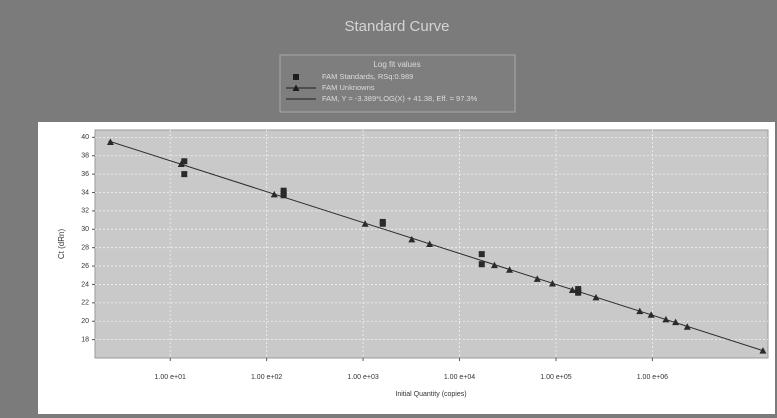 Image resolution: width=777 pixels, height=418 pixels. I want to click on legend-label: FAM Standards, RSq:0.989, so click(367, 76).